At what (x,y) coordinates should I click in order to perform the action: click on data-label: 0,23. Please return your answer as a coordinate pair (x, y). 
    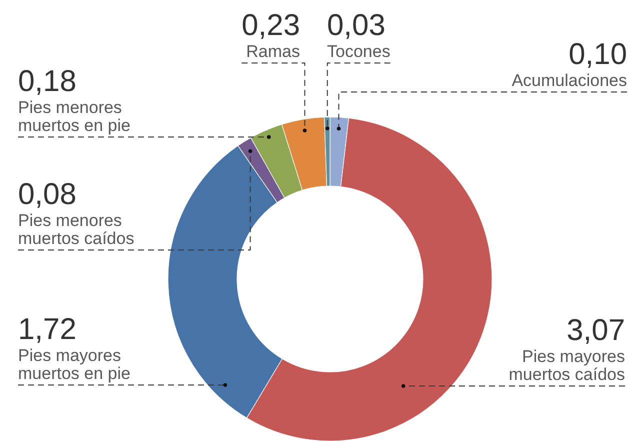
    Looking at the image, I should click on (271, 25).